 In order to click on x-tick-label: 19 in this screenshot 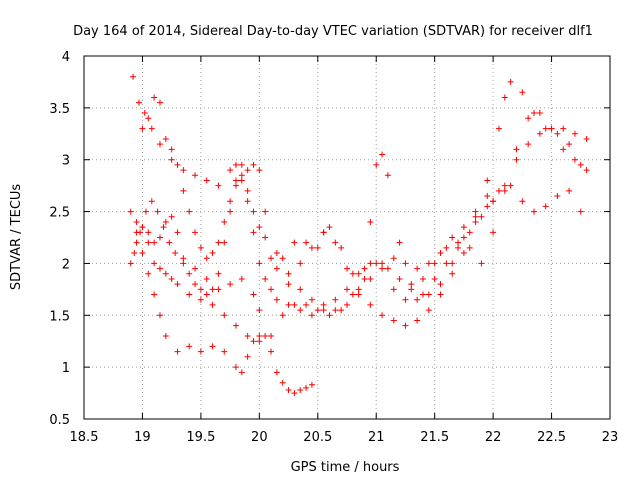, I will do `click(142, 437)`.